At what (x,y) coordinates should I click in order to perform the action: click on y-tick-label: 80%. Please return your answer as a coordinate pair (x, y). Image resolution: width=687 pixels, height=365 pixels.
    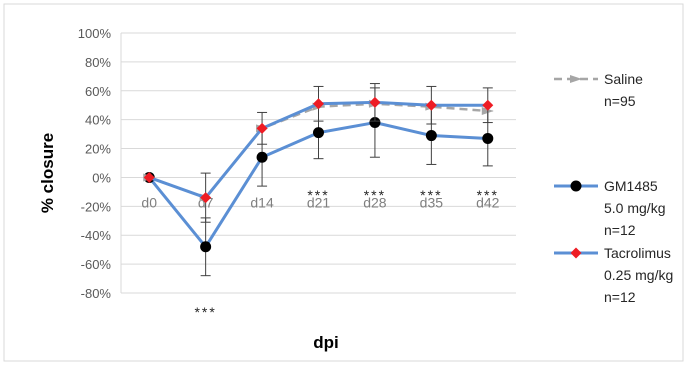
    Looking at the image, I should click on (98, 62).